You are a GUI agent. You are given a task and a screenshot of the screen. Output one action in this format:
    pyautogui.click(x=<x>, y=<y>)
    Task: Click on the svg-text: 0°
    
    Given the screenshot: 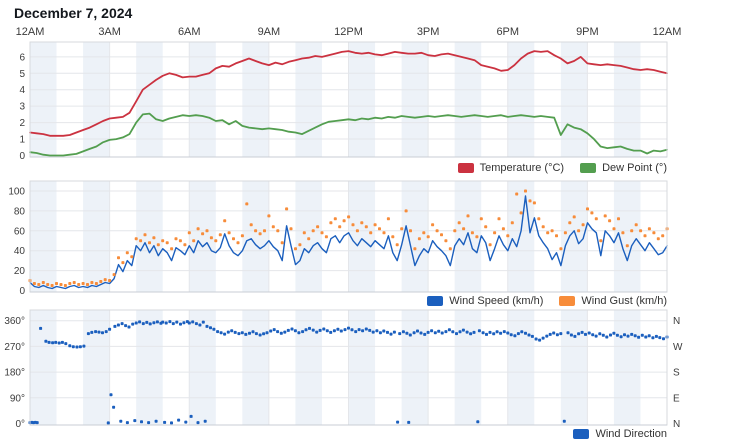 What is the action you would take?
    pyautogui.click(x=20, y=423)
    